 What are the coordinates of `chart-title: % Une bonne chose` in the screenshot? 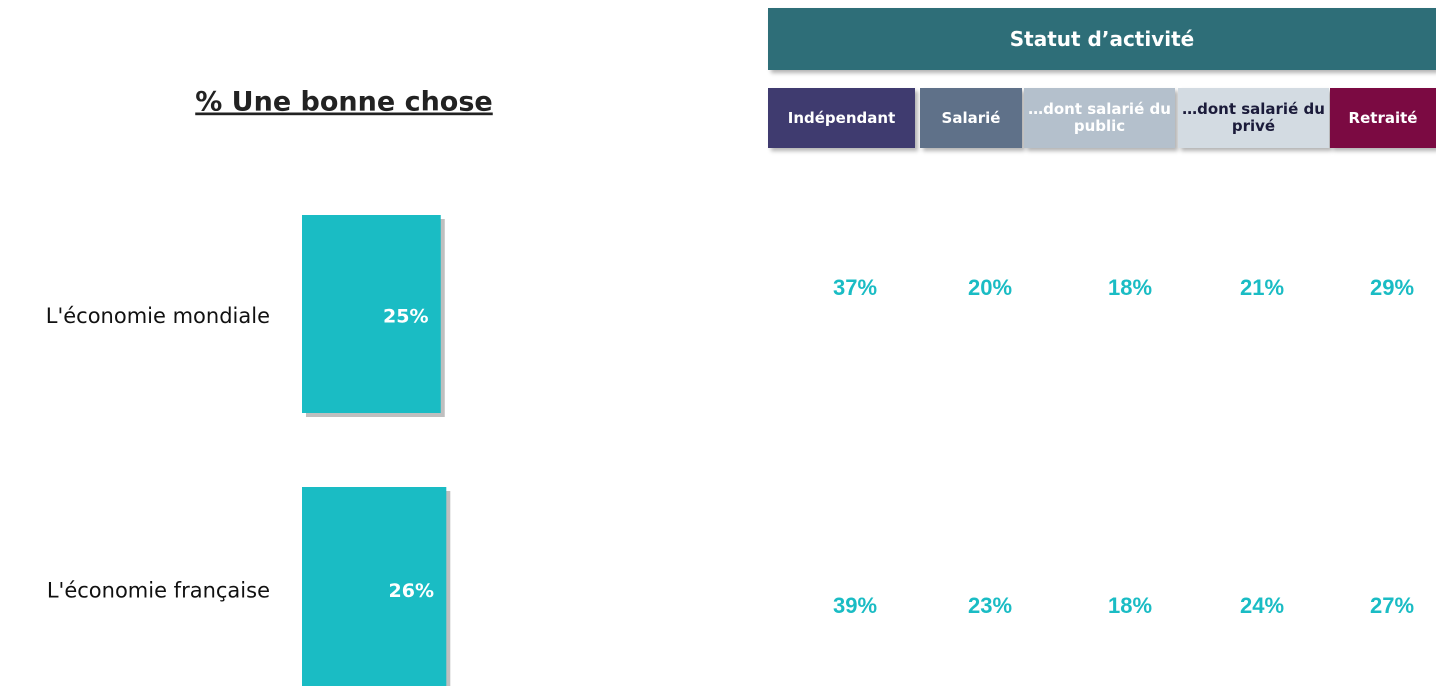 It's located at (344, 102).